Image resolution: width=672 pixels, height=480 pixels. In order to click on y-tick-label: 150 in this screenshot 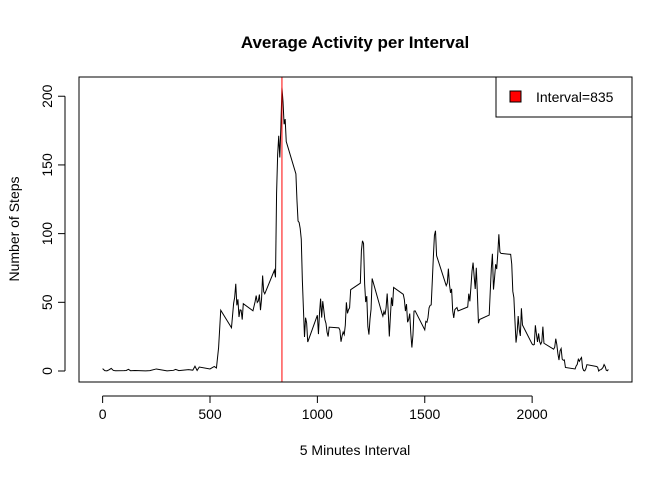, I will do `click(47, 165)`.